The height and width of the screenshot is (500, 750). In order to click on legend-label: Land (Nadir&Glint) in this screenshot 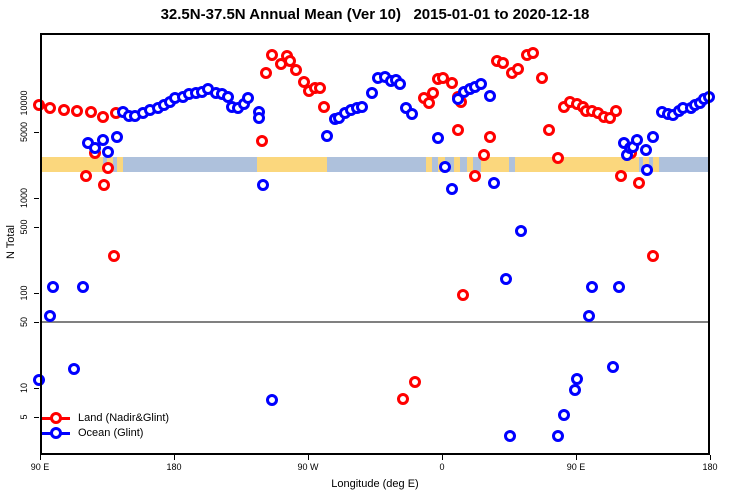, I will do `click(124, 418)`.